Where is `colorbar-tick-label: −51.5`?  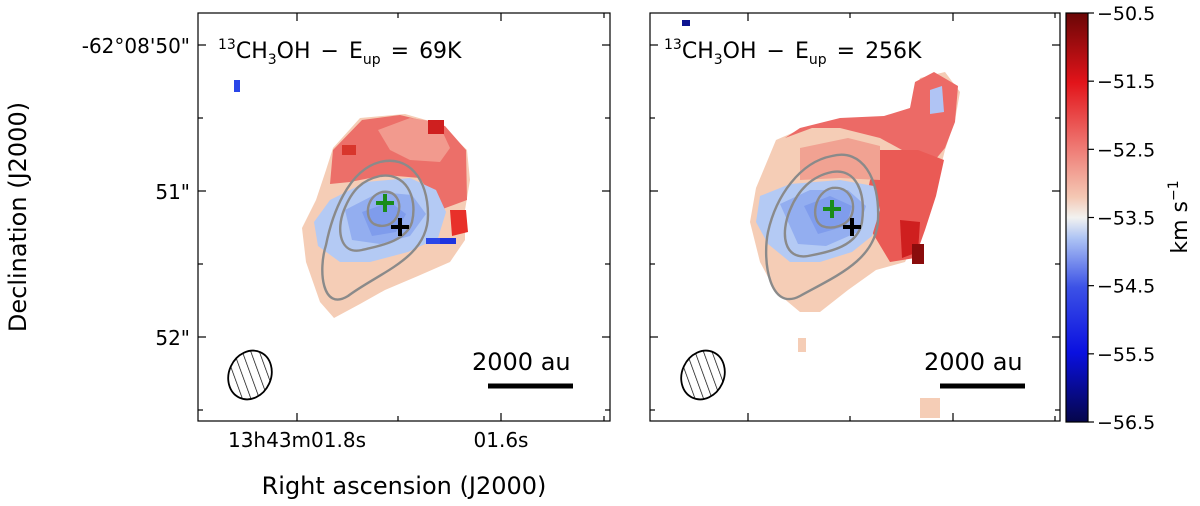 colorbar-tick-label: −51.5 is located at coordinates (1126, 82).